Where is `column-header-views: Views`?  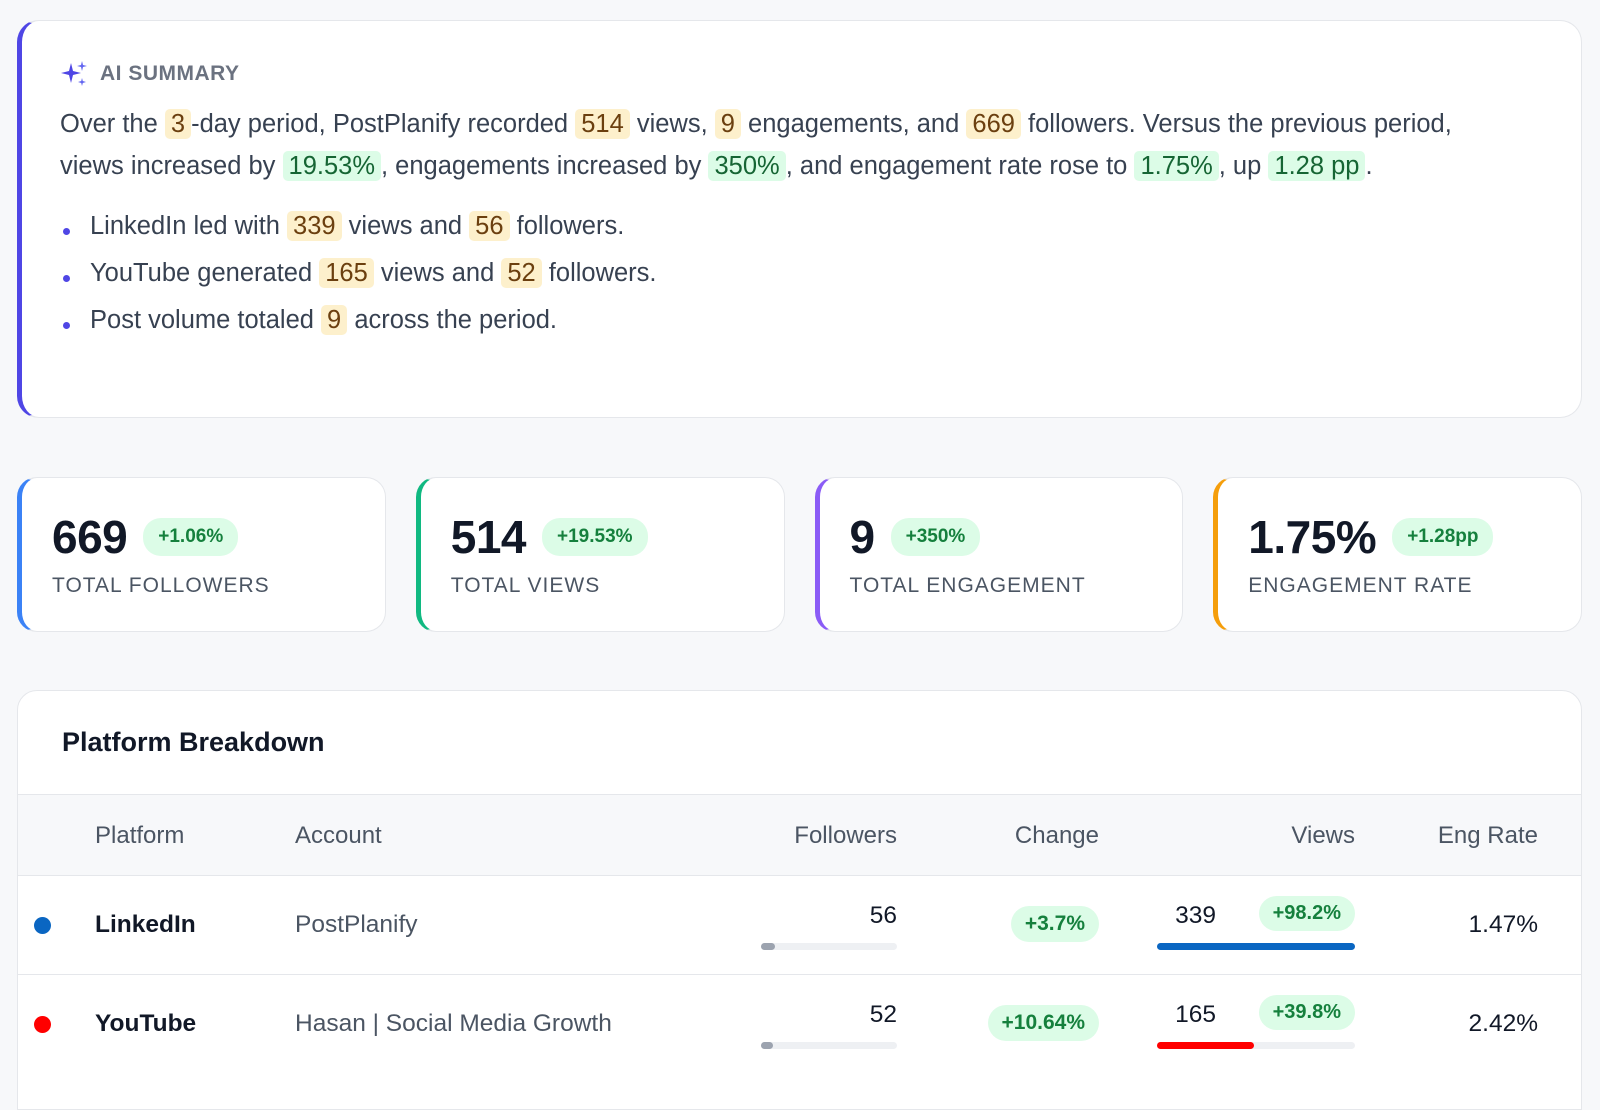
column-header-views: Views is located at coordinates (1323, 835).